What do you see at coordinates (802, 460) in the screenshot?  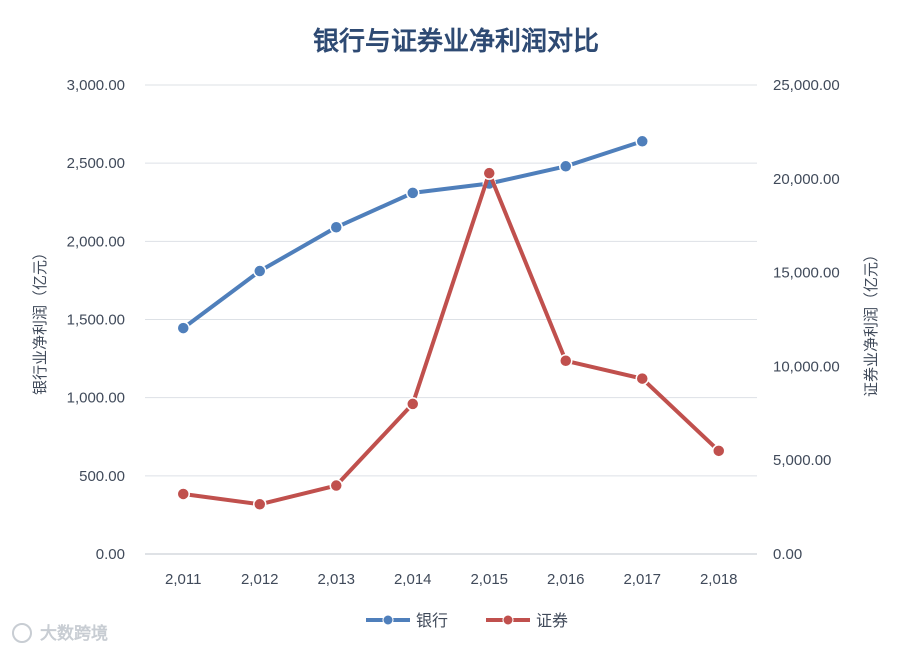 I see `right-y-tick-label: 5,000.00` at bounding box center [802, 460].